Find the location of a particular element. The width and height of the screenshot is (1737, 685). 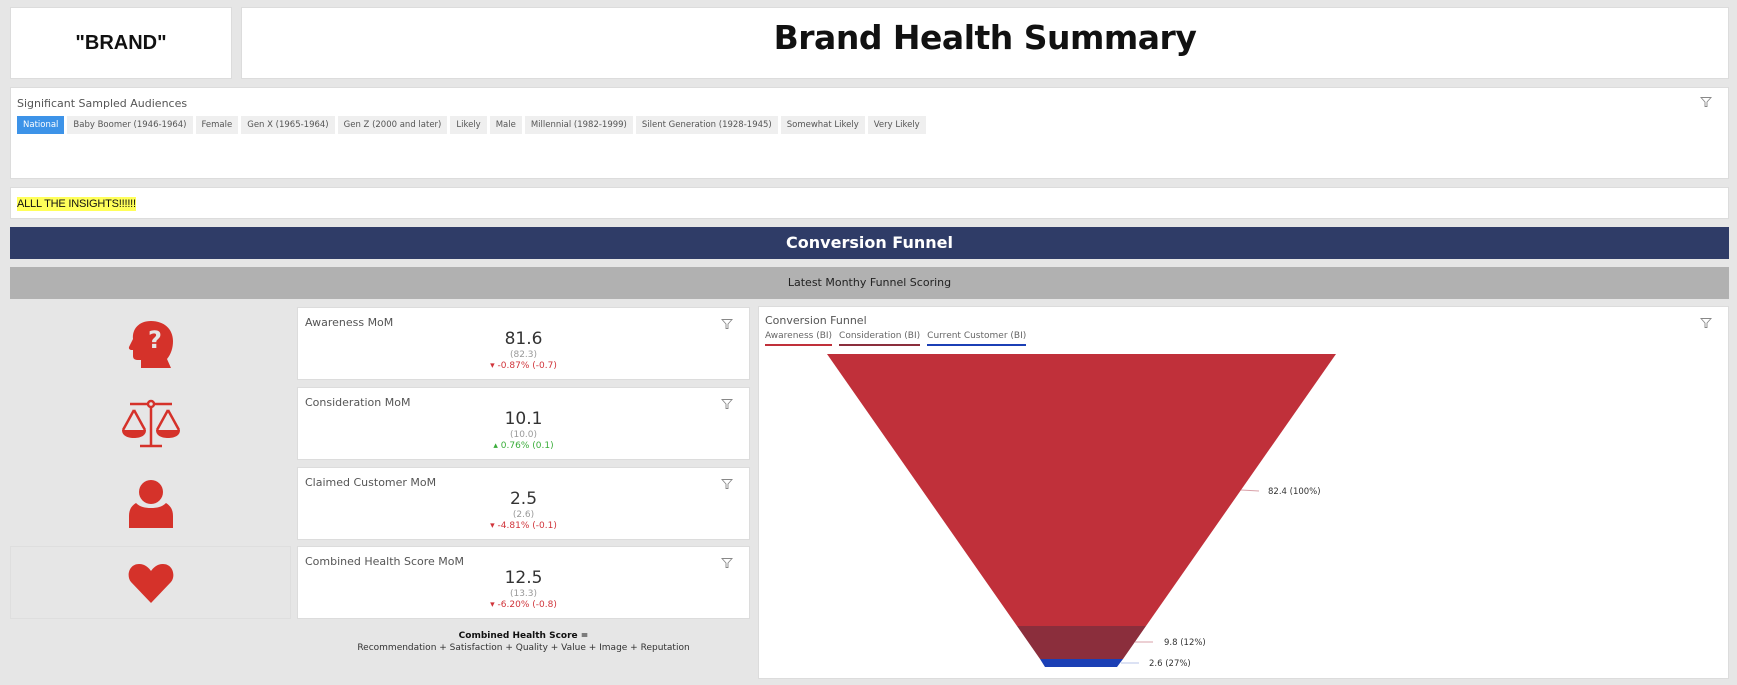

kpi-delta-text: 0.76% (0.1) is located at coordinates (527, 446).